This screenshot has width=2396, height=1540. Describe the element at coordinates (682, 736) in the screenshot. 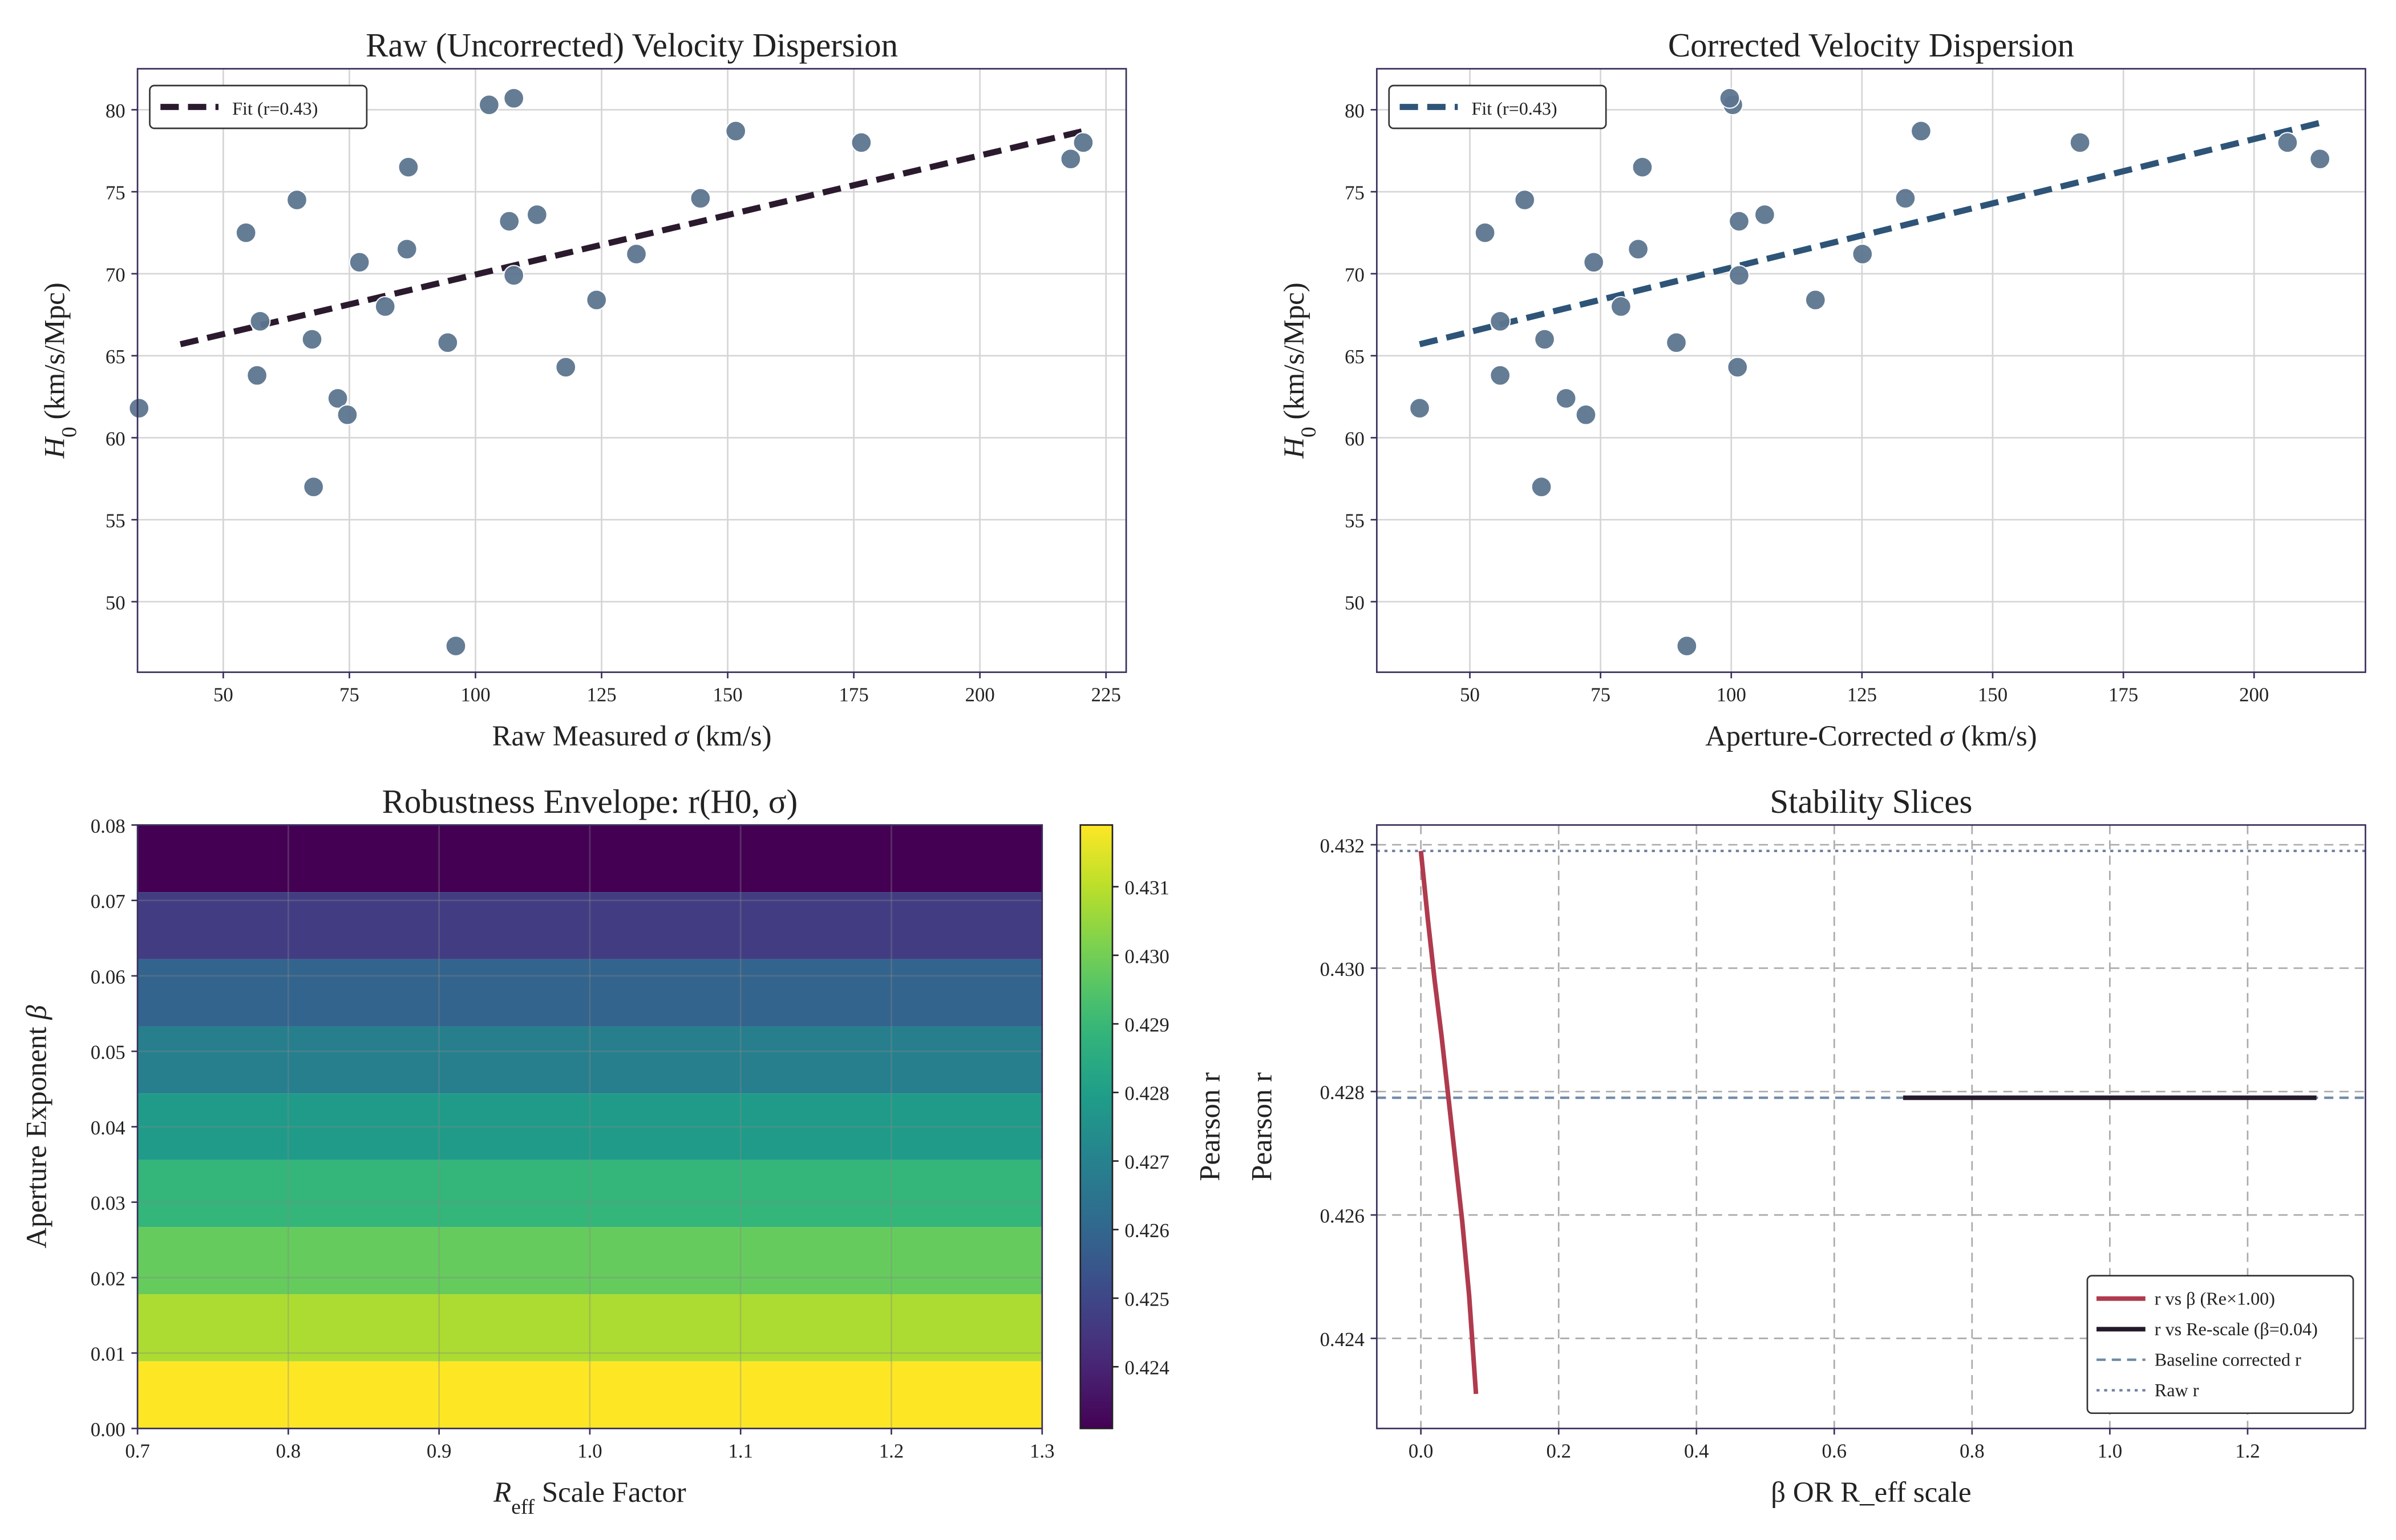

I see `label-part: σ` at that location.